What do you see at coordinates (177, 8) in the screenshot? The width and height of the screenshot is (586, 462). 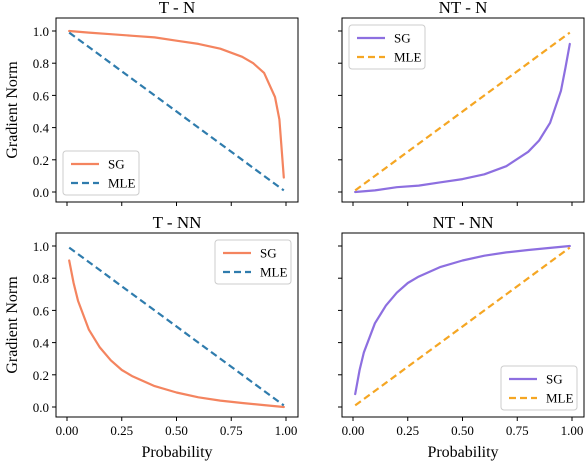 I see `subplot-title: T - N` at bounding box center [177, 8].